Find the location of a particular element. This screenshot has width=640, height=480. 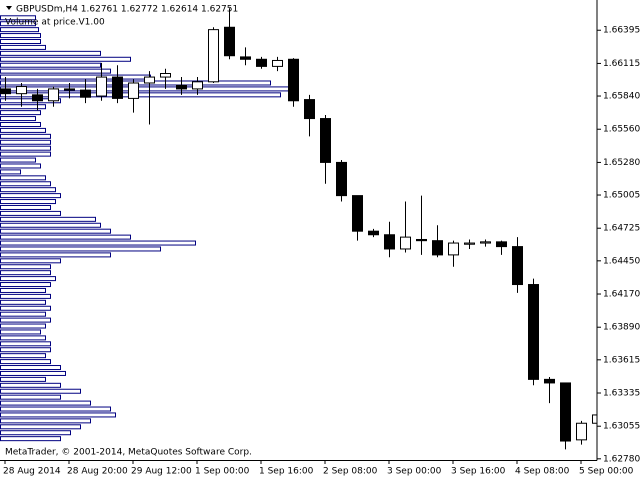

y-tick-label: 1.63335 is located at coordinates (621, 394).